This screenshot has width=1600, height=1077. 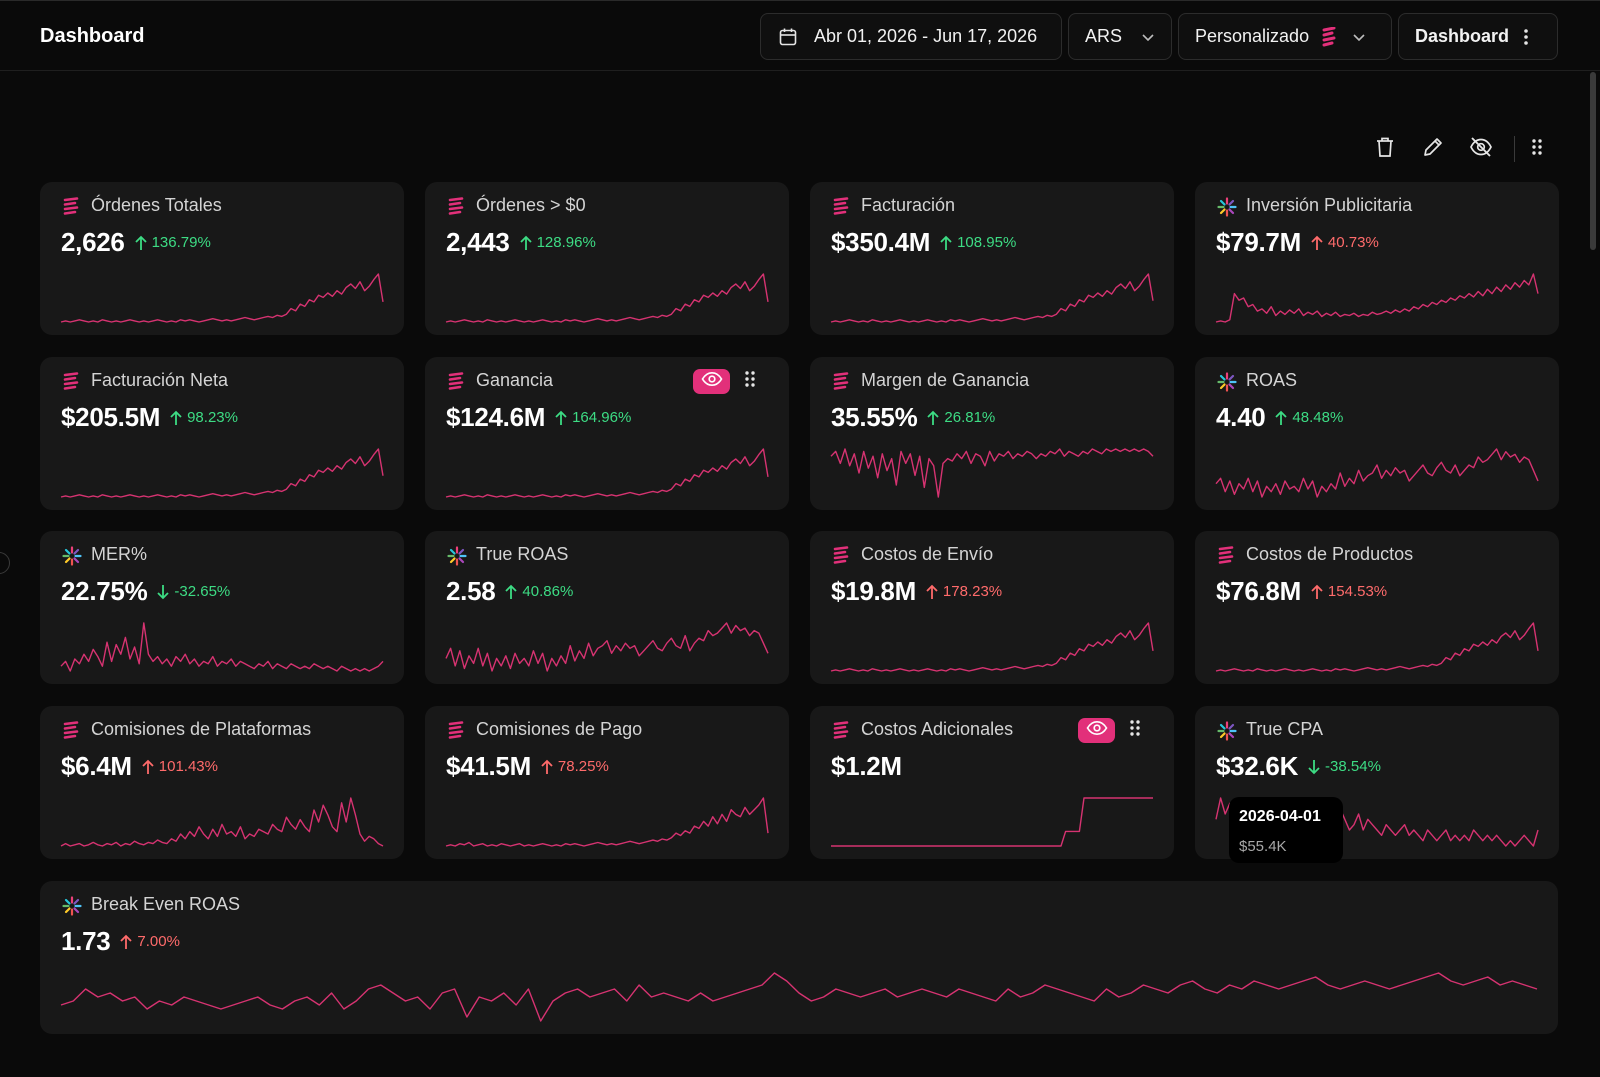 I want to click on hide-button, so click(x=1481, y=149).